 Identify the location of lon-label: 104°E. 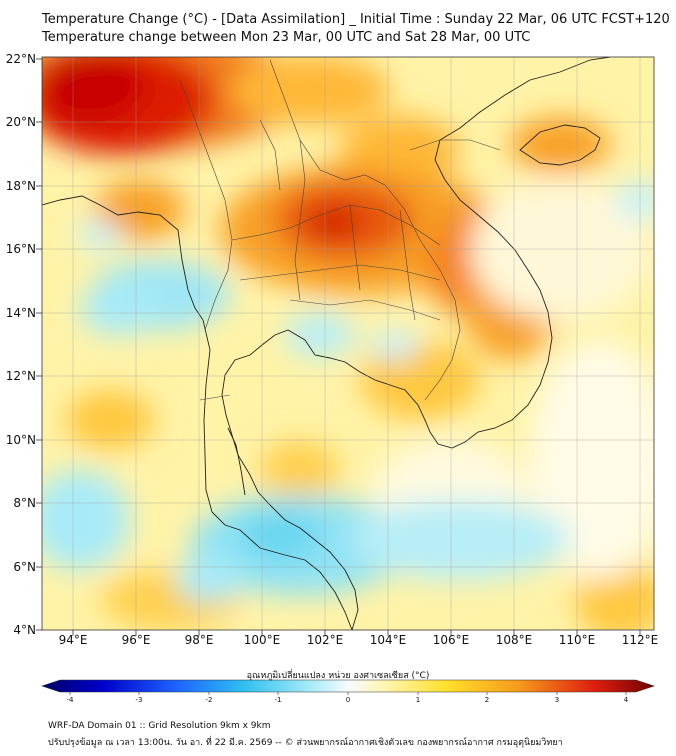
(388, 640).